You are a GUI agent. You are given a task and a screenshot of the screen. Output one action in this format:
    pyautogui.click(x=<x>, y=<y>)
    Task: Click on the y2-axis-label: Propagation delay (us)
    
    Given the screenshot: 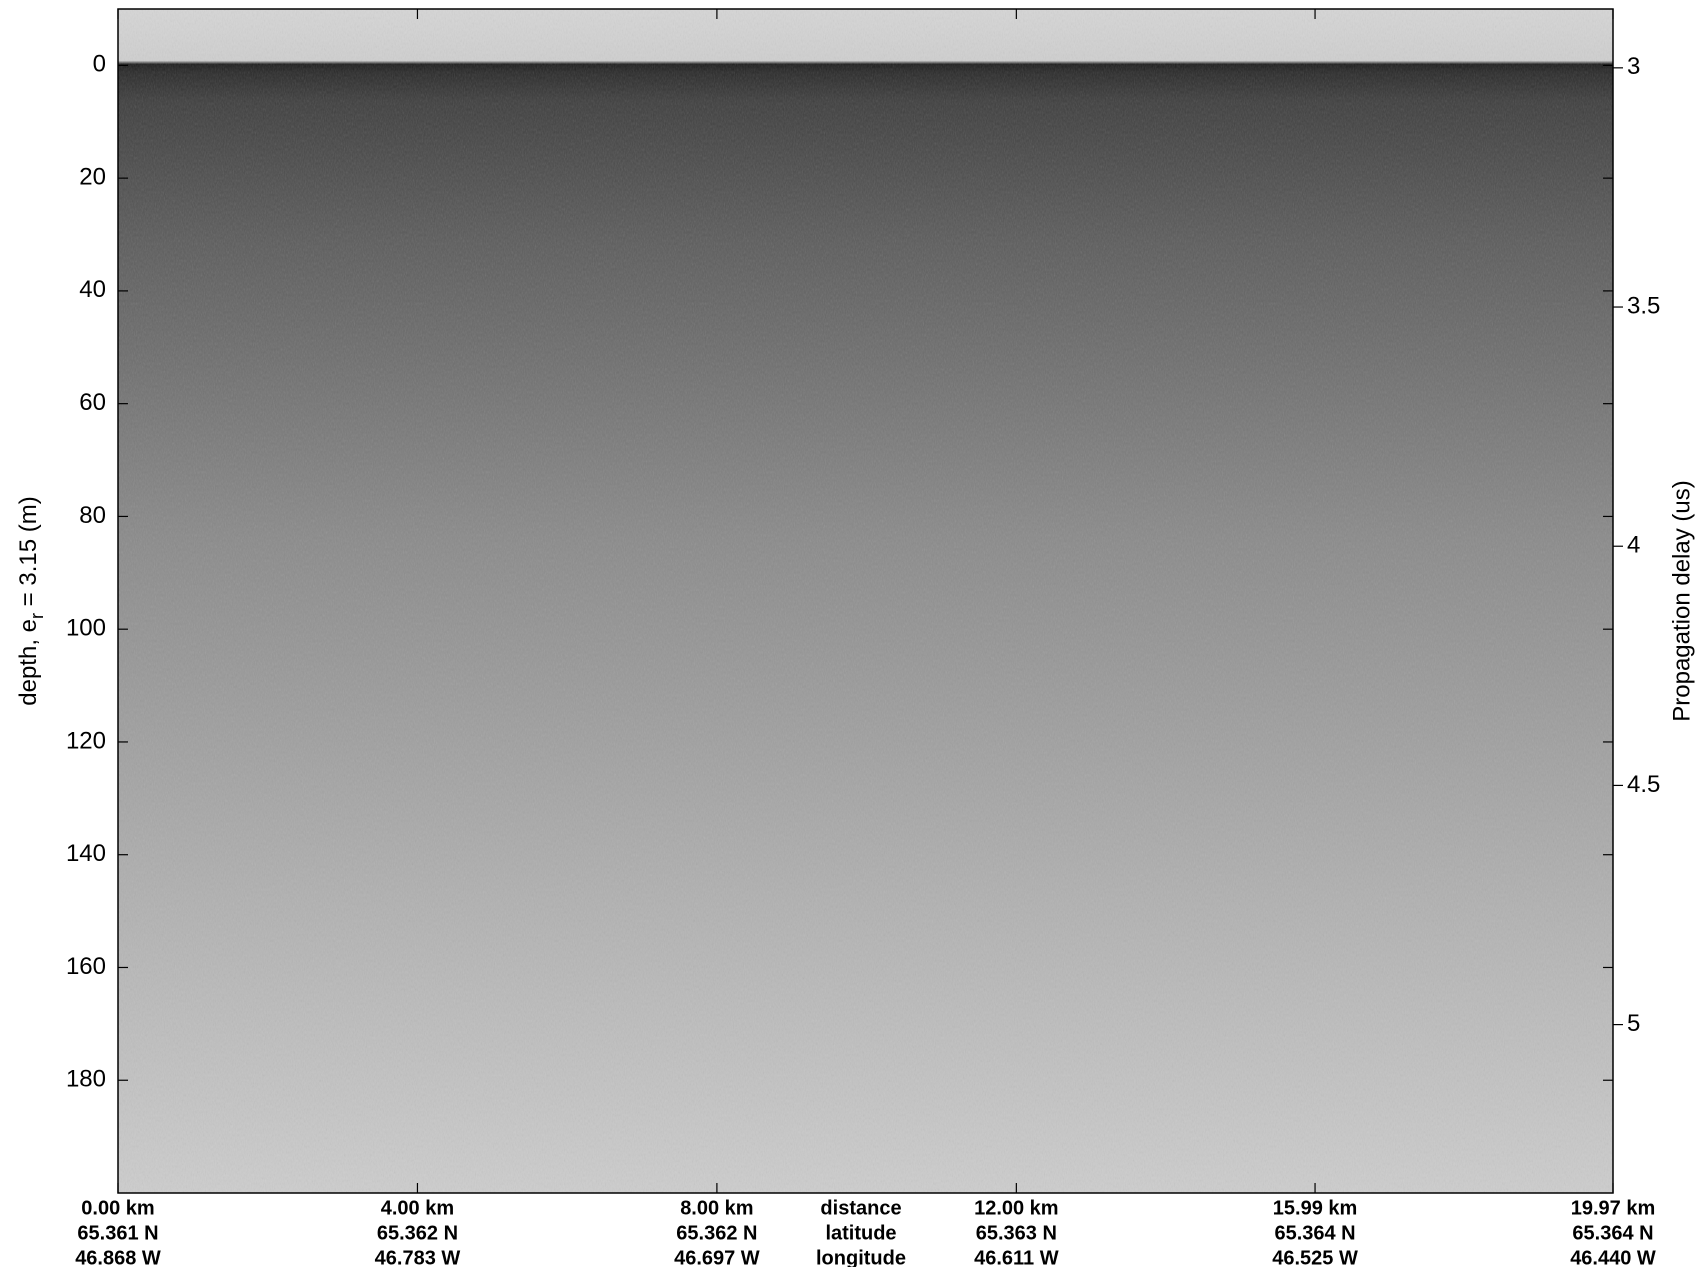 What is the action you would take?
    pyautogui.click(x=1681, y=600)
    